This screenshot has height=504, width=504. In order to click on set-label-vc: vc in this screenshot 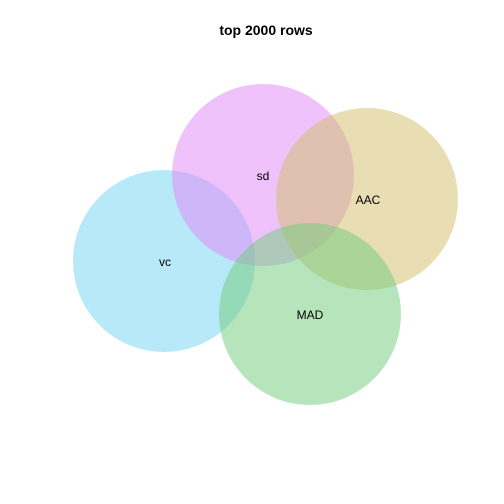, I will do `click(165, 262)`.